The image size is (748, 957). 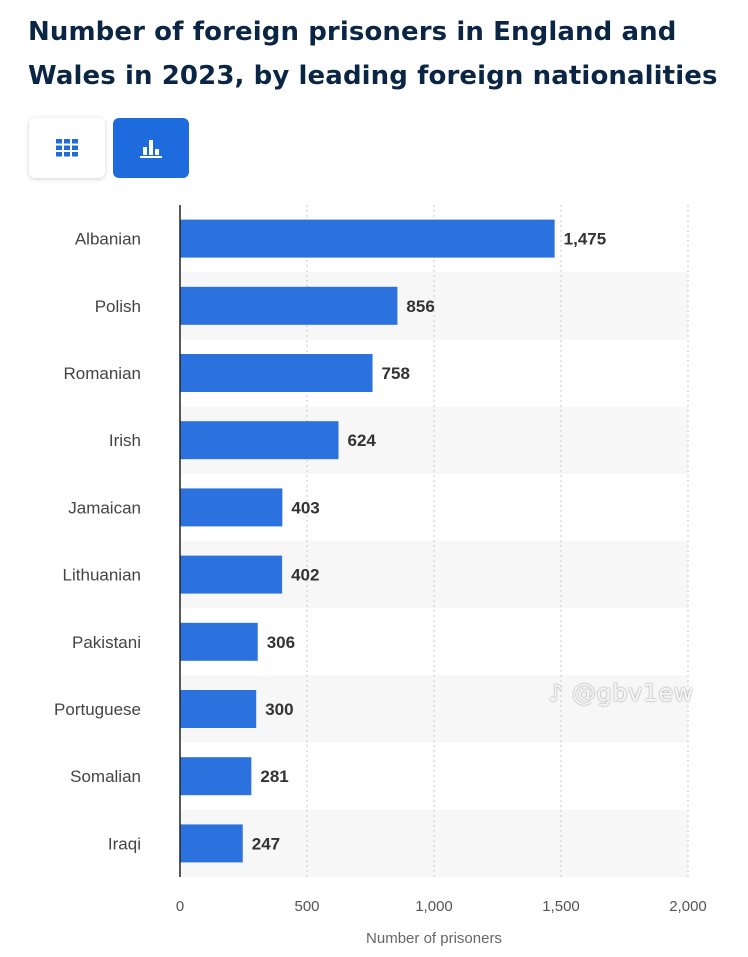 What do you see at coordinates (216, 776) in the screenshot?
I see `bar-somalian` at bounding box center [216, 776].